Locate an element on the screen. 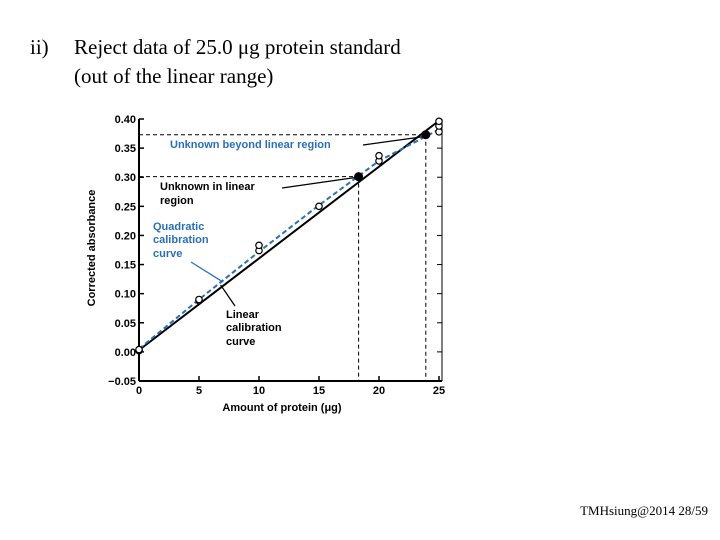 Image resolution: width=720 pixels, height=540 pixels. quadratic-label-2: calibration is located at coordinates (181, 240).